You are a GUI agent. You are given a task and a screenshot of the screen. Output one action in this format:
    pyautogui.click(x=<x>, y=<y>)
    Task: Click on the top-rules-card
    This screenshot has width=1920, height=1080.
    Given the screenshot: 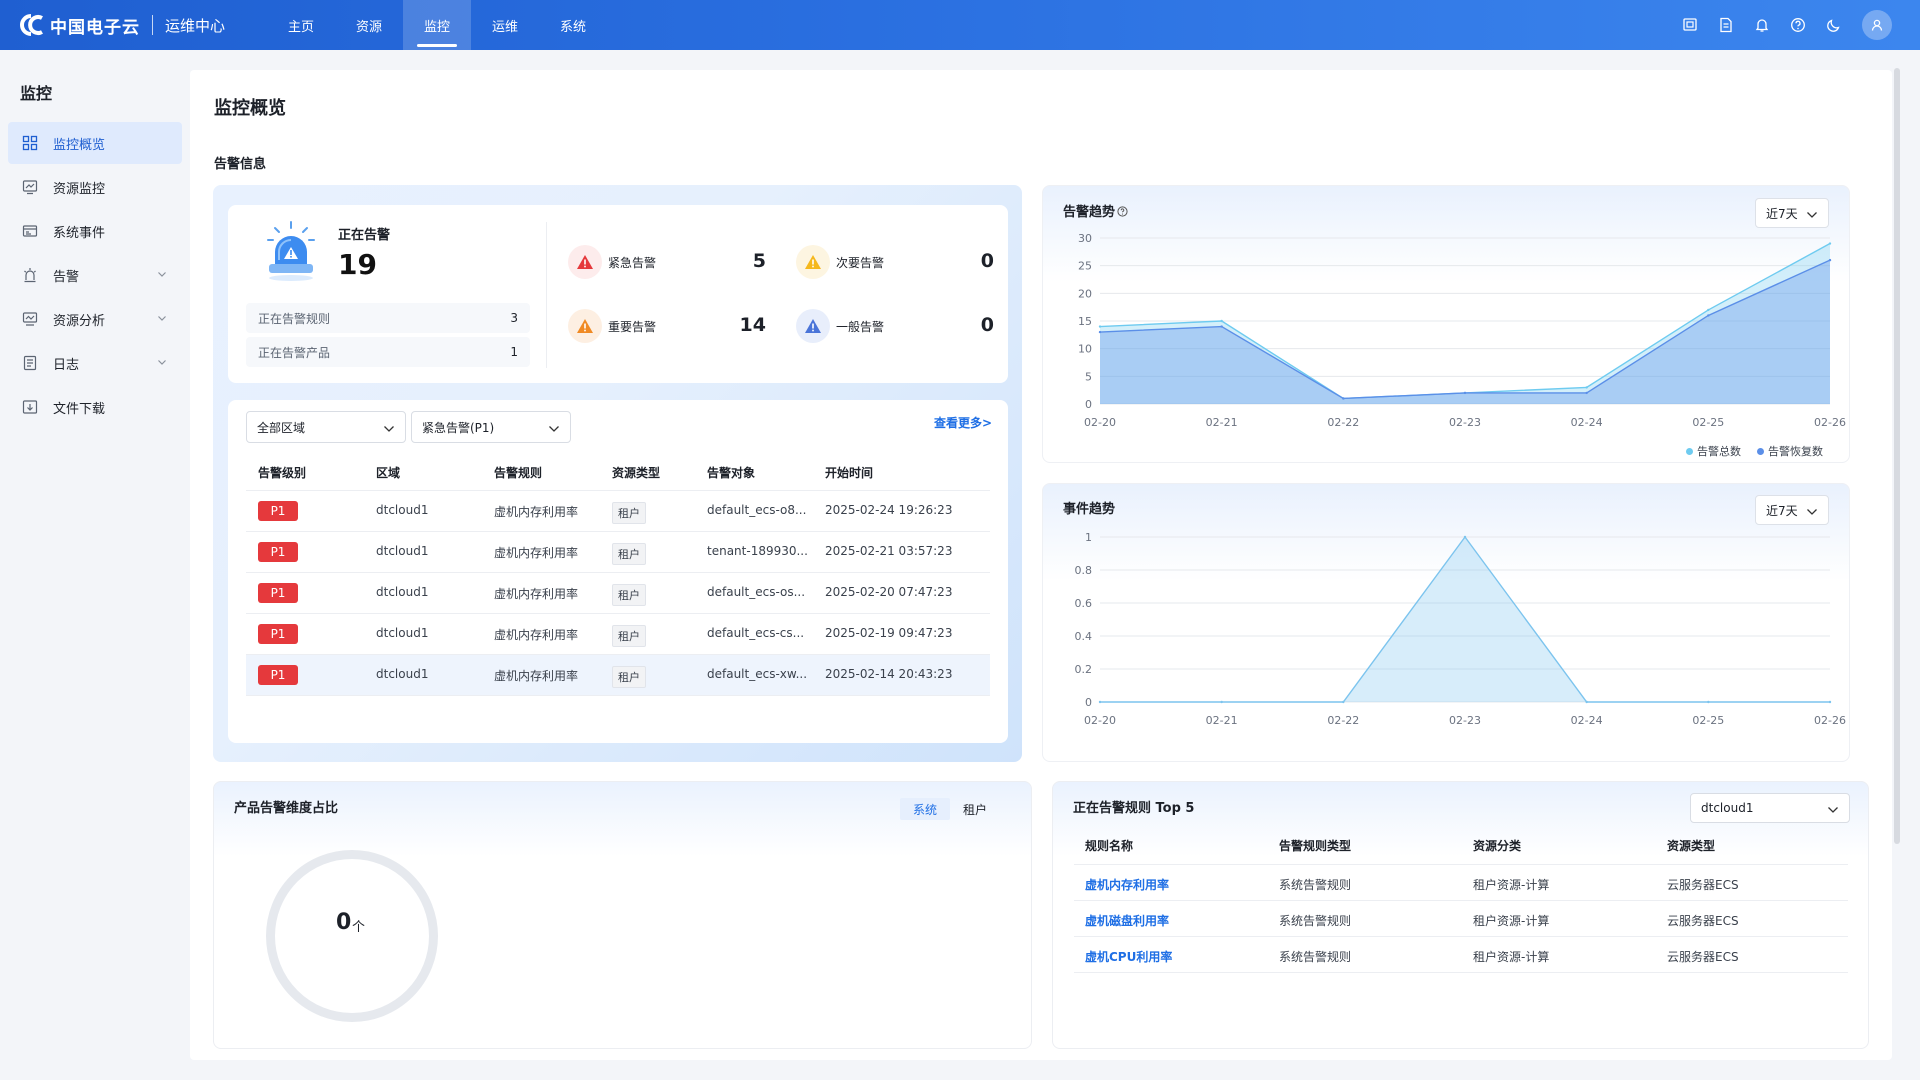 What is the action you would take?
    pyautogui.click(x=1460, y=915)
    